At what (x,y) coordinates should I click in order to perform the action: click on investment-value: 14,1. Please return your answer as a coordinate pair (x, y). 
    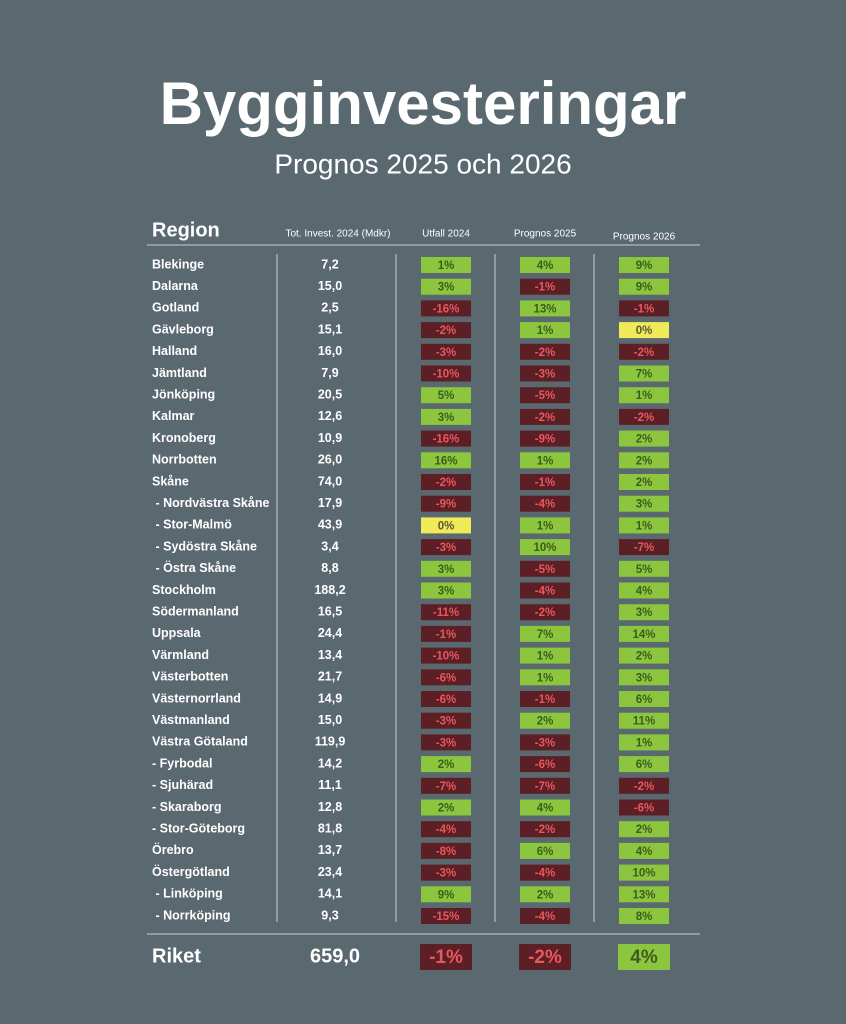
    Looking at the image, I should click on (330, 894).